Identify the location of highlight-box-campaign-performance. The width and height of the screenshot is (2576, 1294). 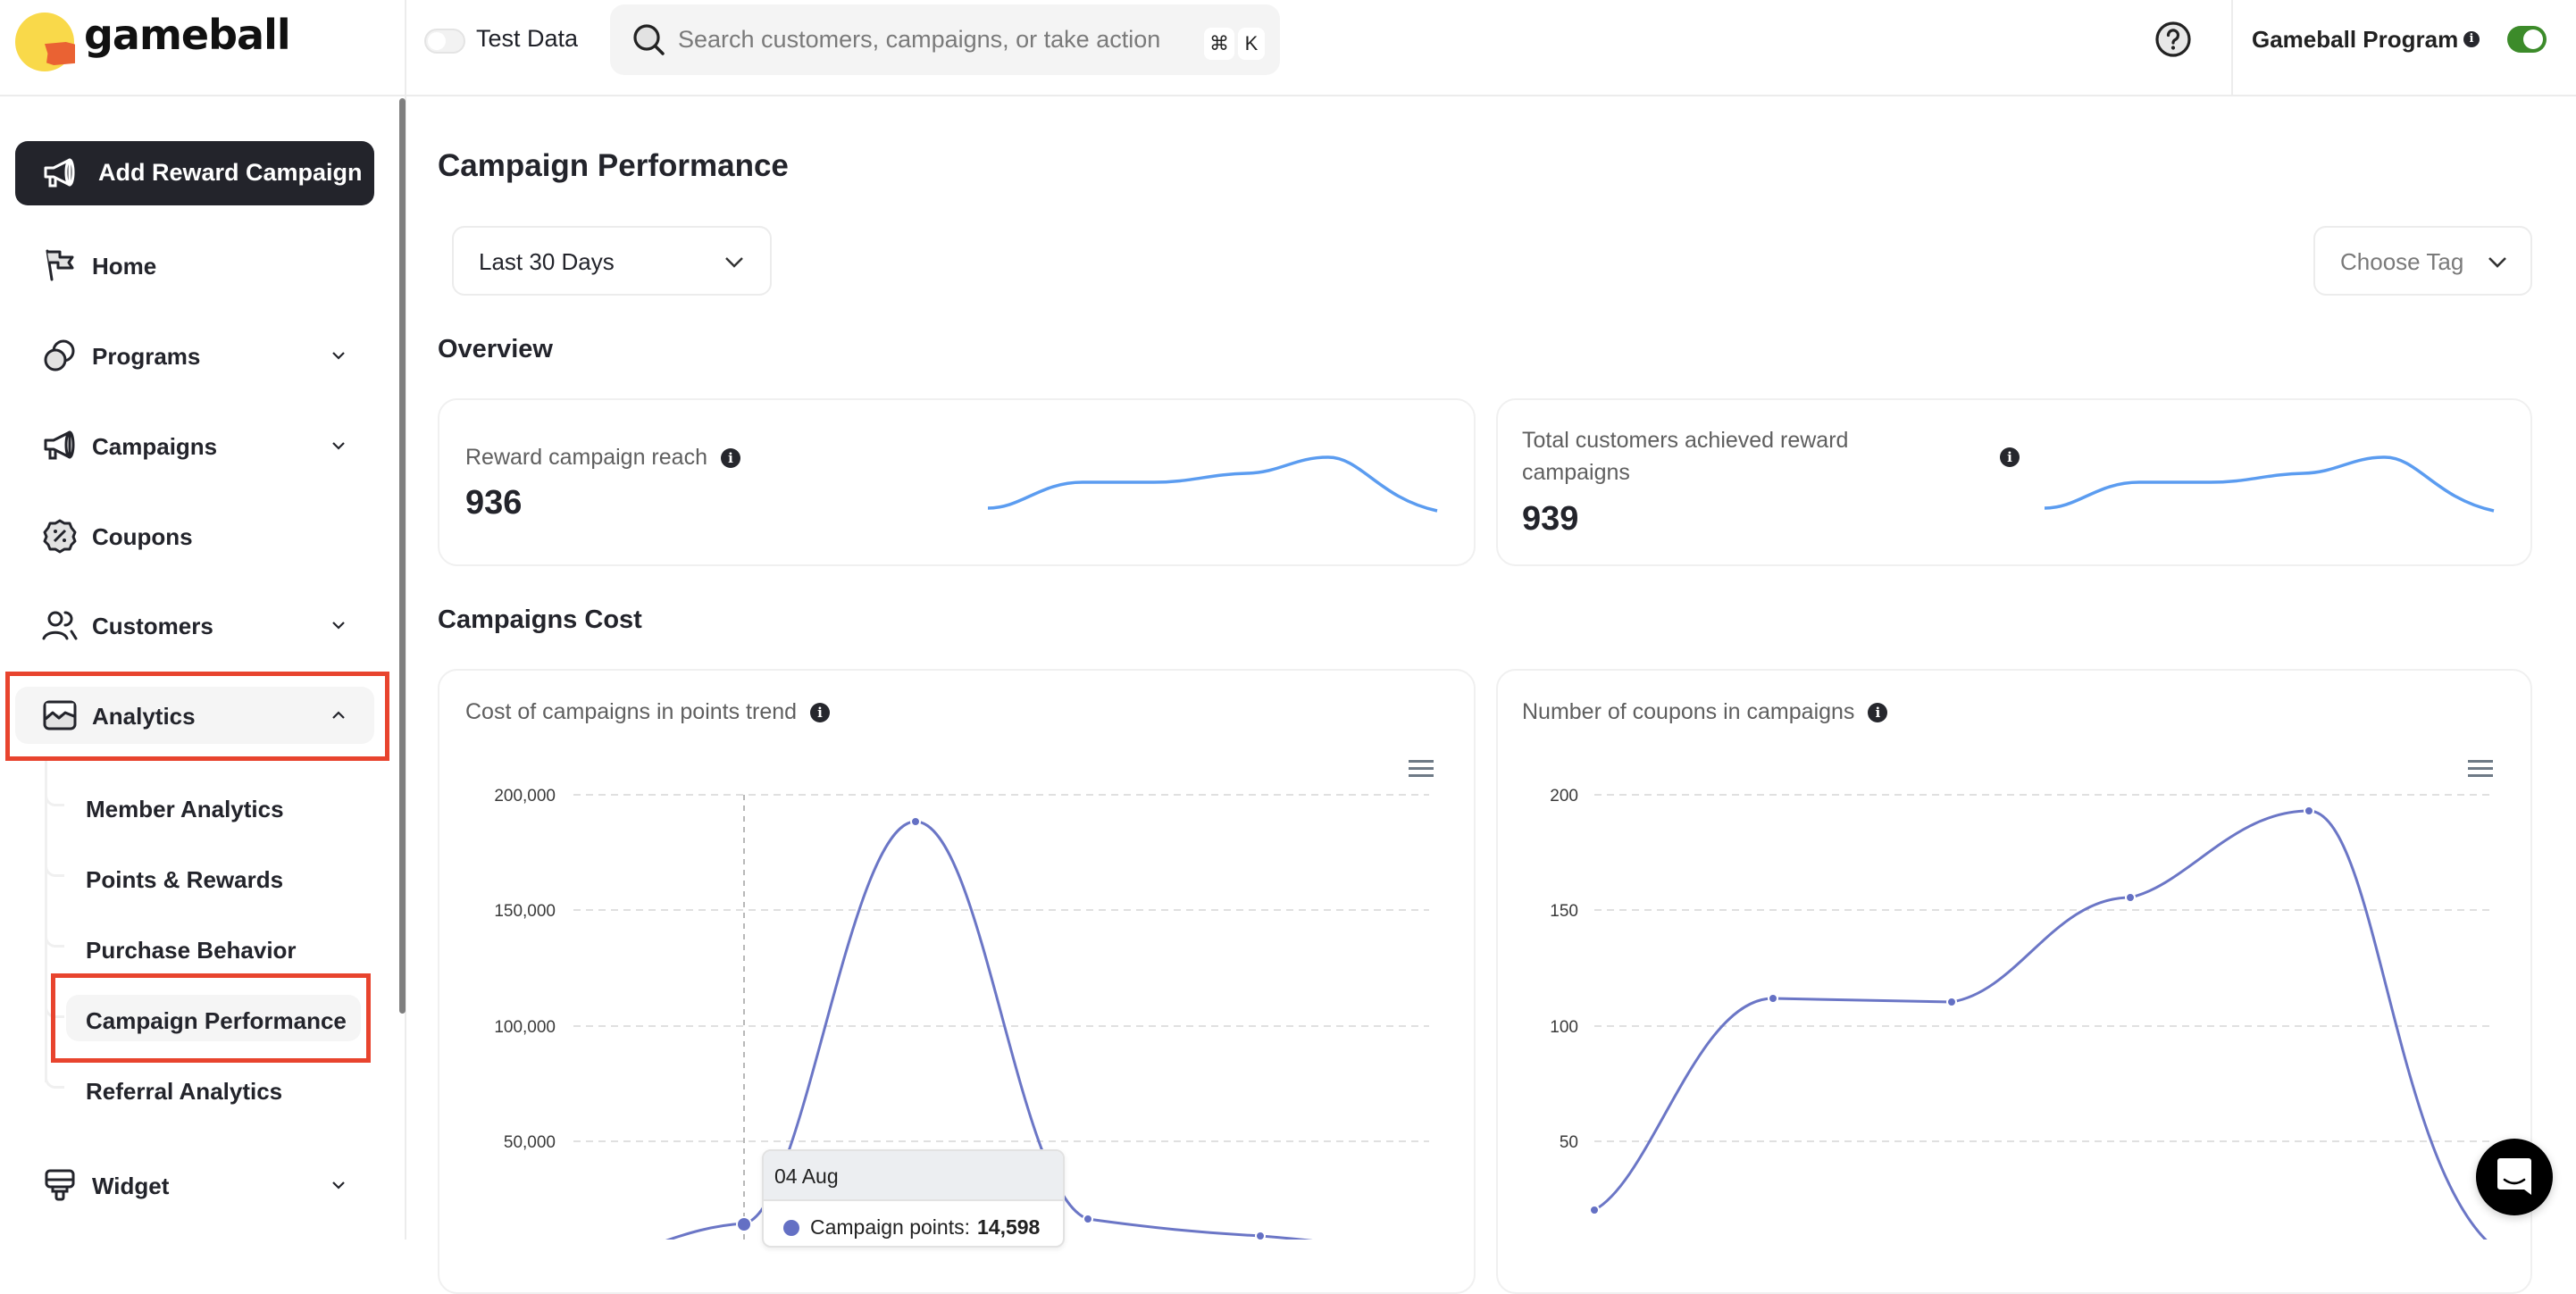
(211, 1018).